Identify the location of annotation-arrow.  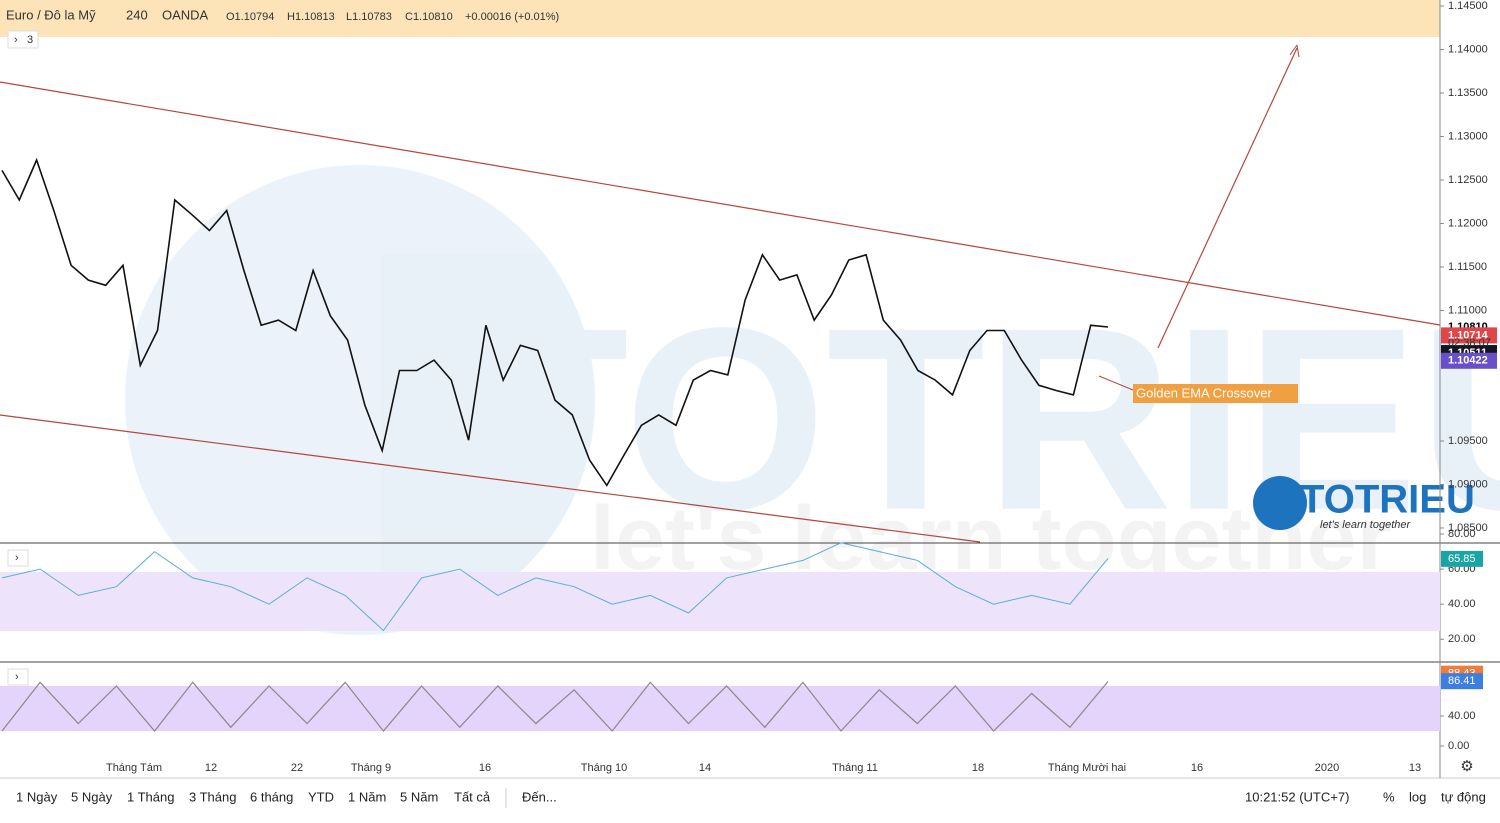
(1116, 383).